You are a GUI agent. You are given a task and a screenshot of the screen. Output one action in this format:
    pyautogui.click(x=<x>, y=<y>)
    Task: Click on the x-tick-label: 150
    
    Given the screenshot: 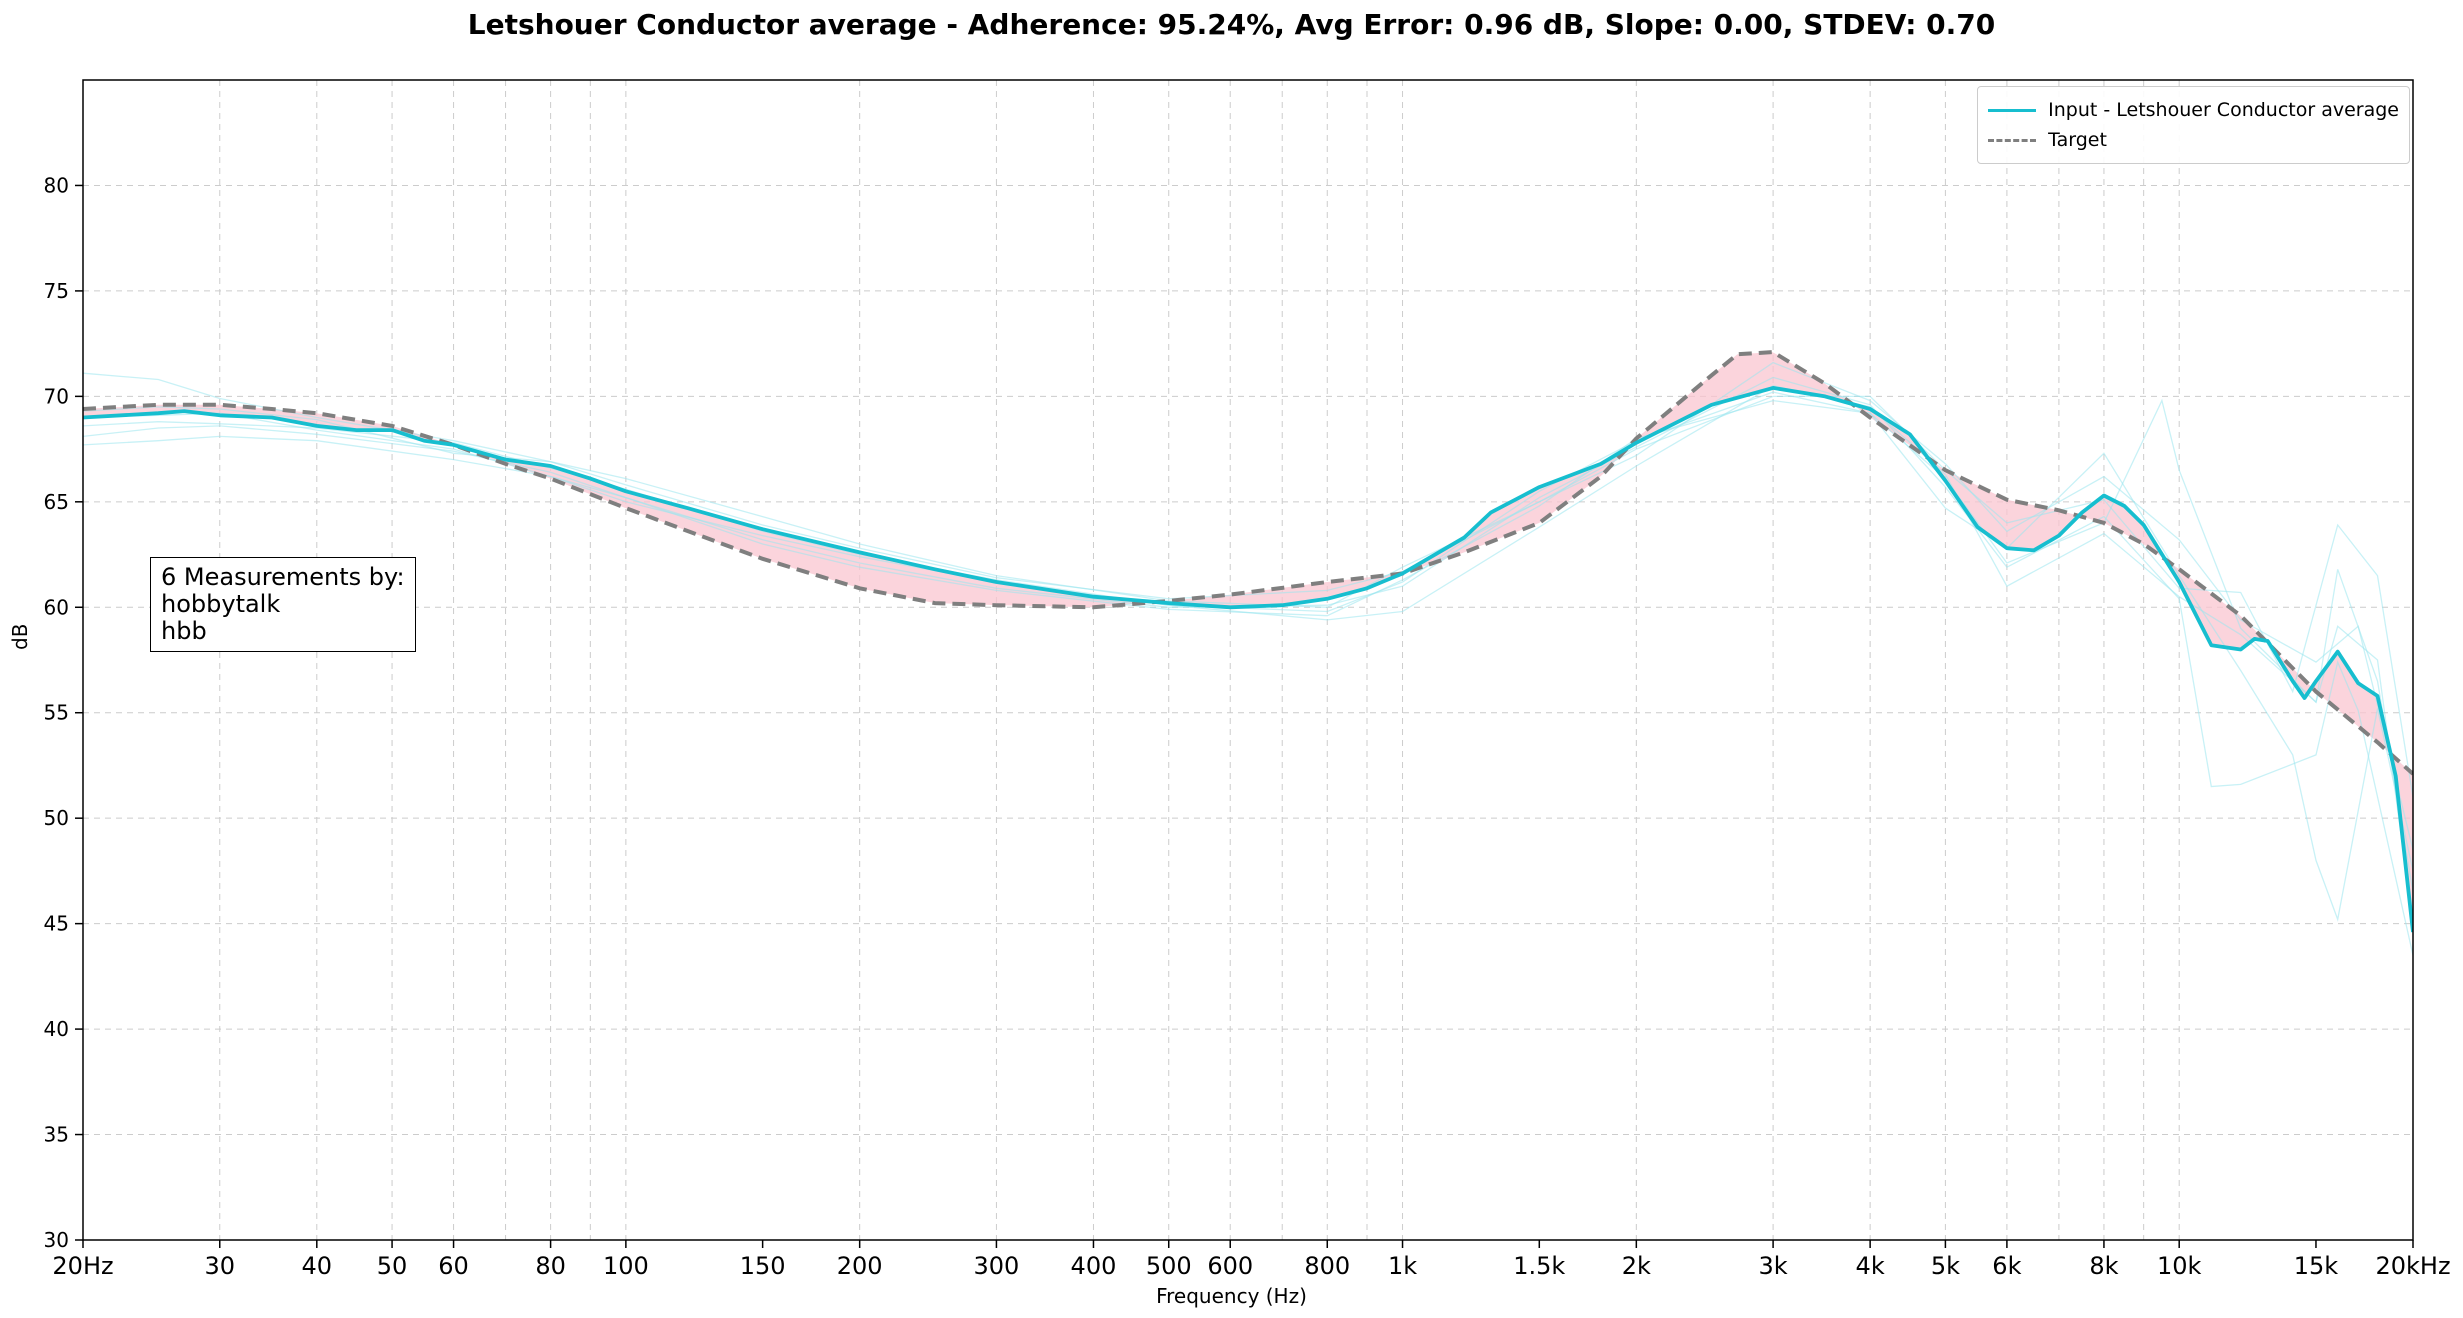 What is the action you would take?
    pyautogui.click(x=763, y=1266)
    